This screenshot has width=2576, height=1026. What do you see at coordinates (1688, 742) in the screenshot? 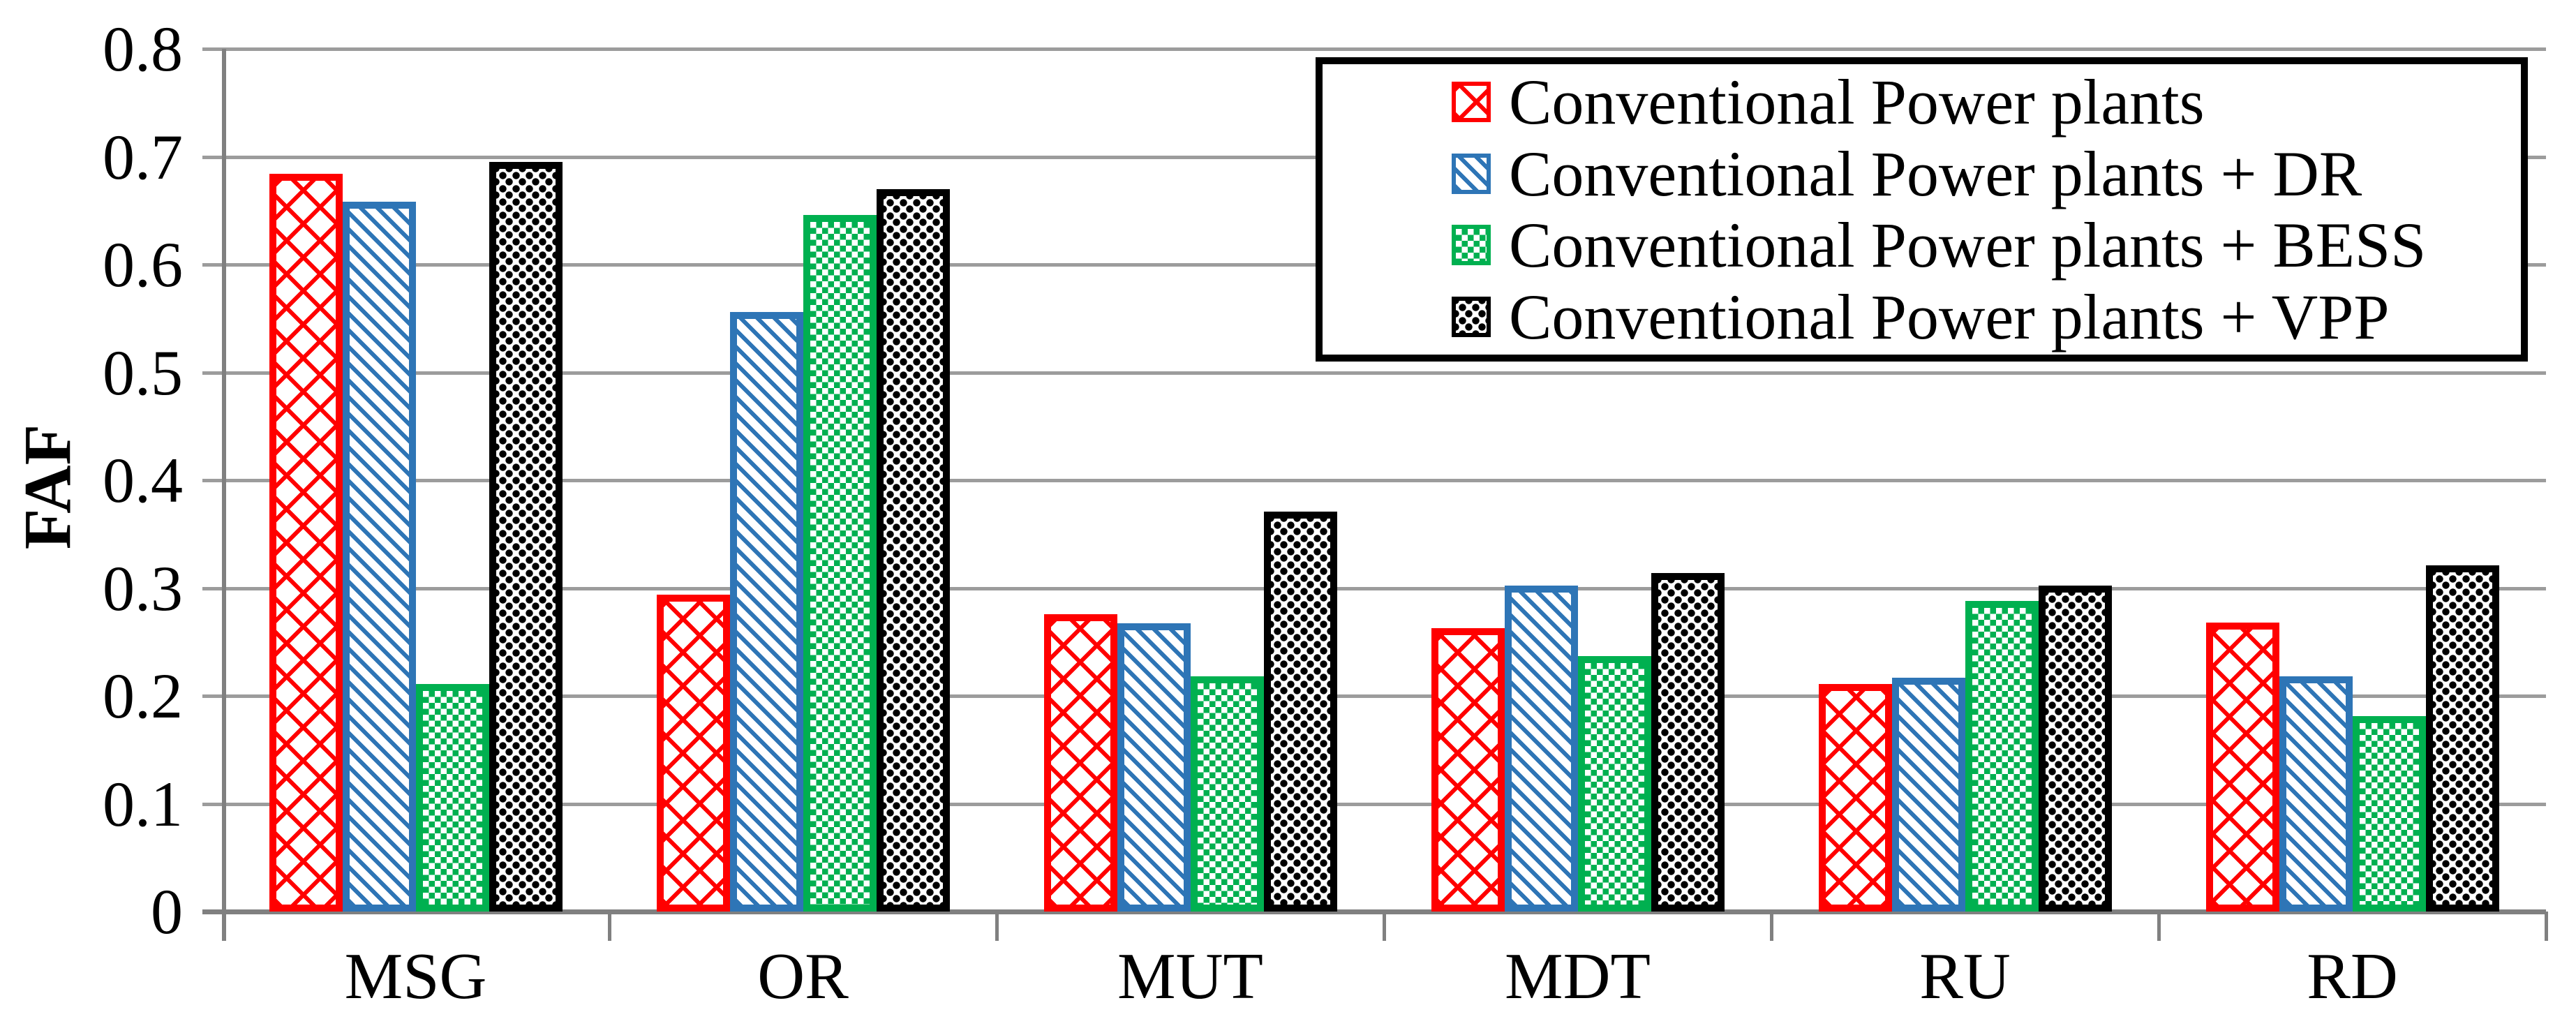
I see `bar-mdt-cpp-vpp` at bounding box center [1688, 742].